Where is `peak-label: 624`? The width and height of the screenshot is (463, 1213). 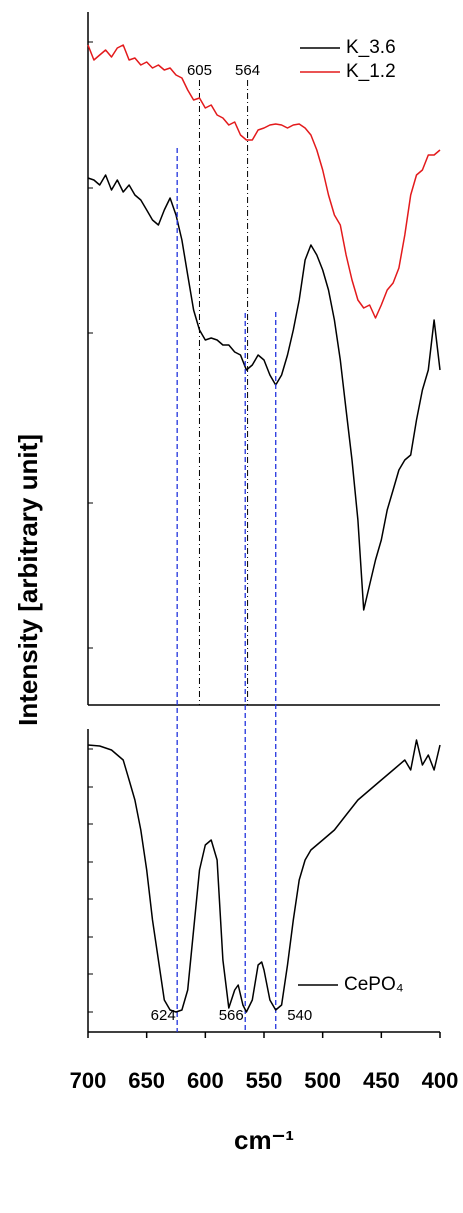
peak-label: 624 is located at coordinates (163, 1015).